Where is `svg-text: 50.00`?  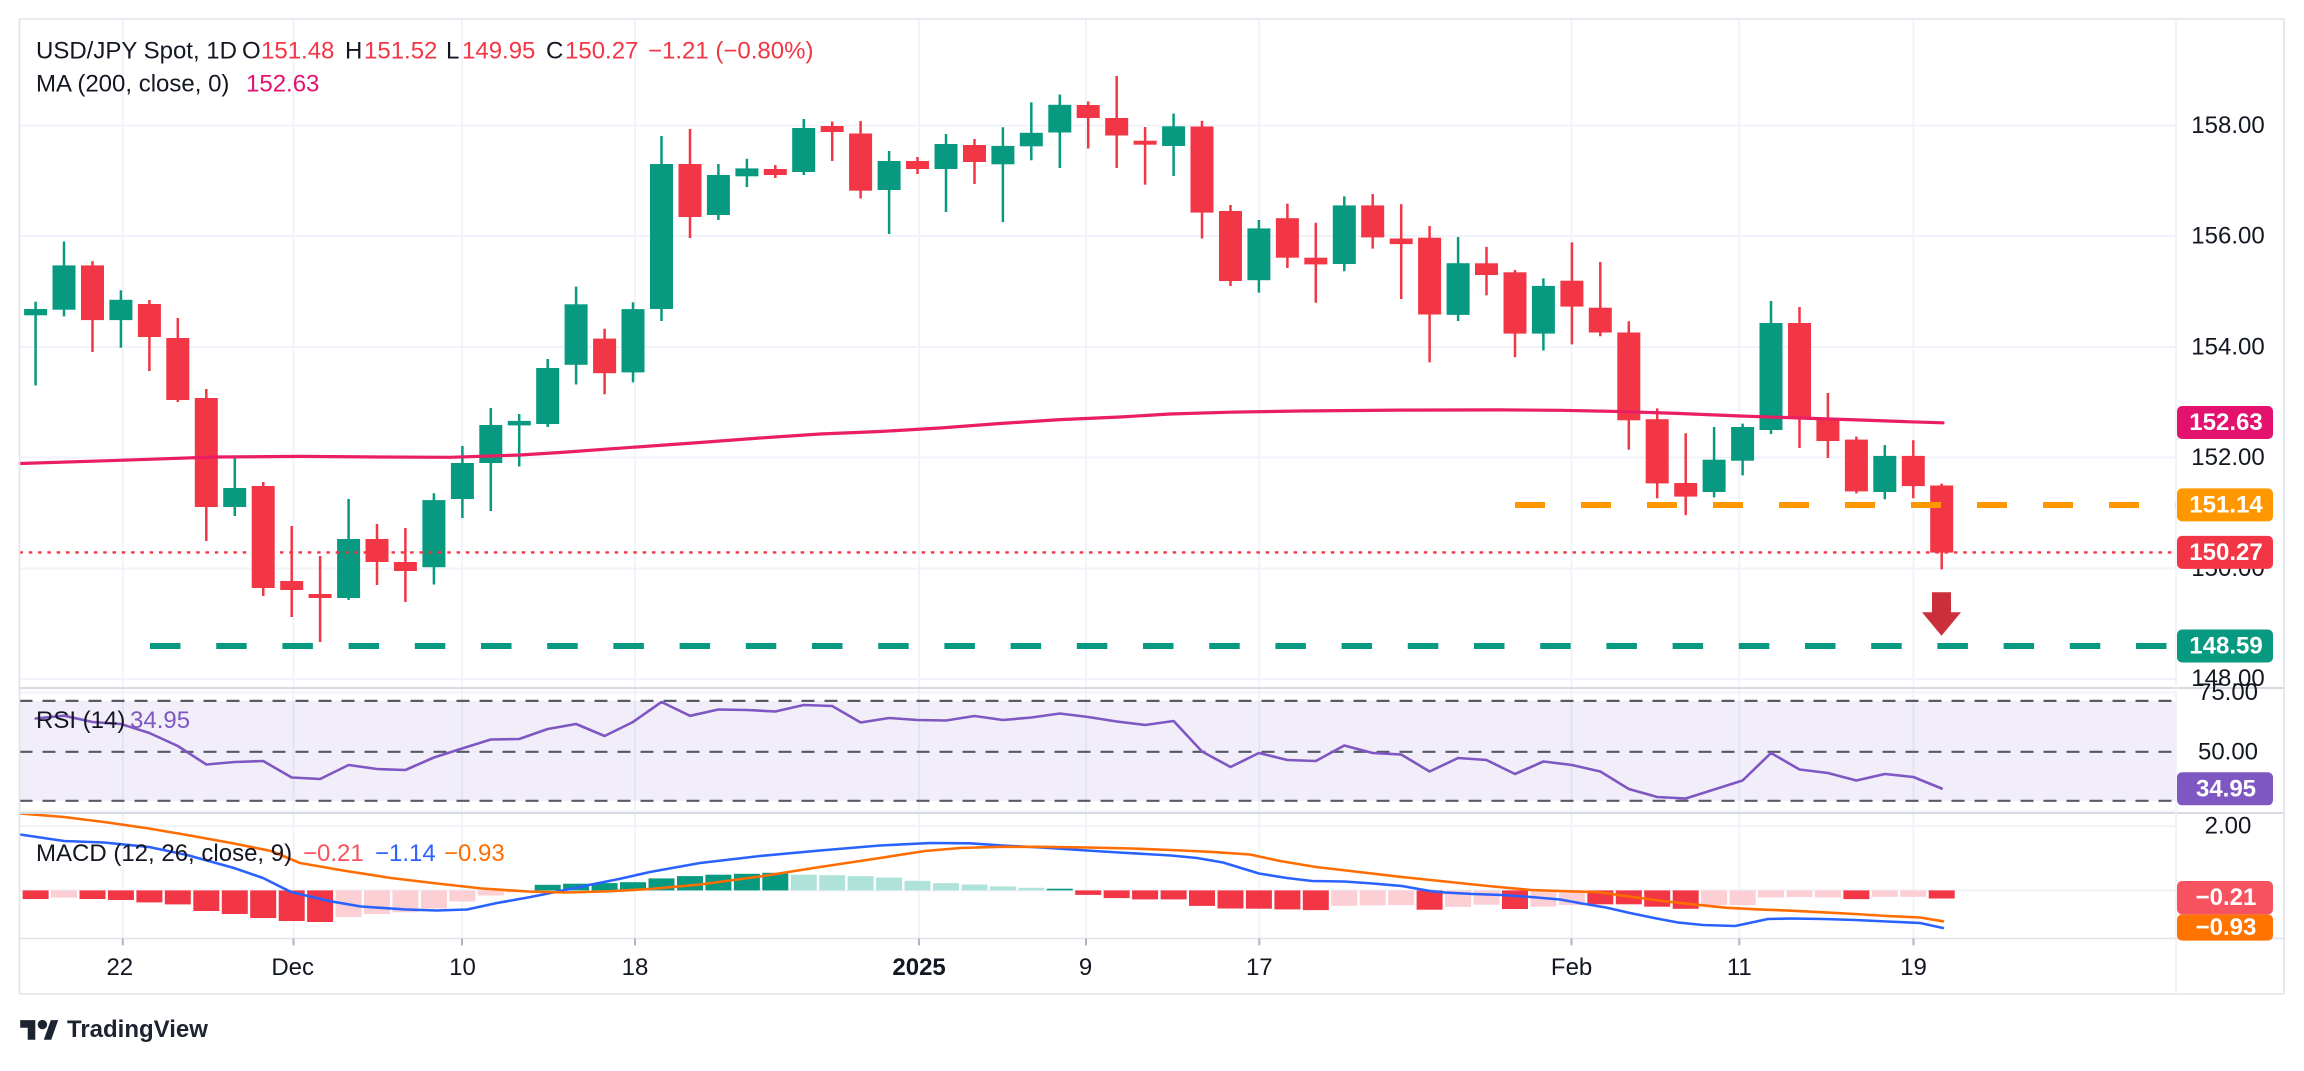 svg-text: 50.00 is located at coordinates (2228, 752).